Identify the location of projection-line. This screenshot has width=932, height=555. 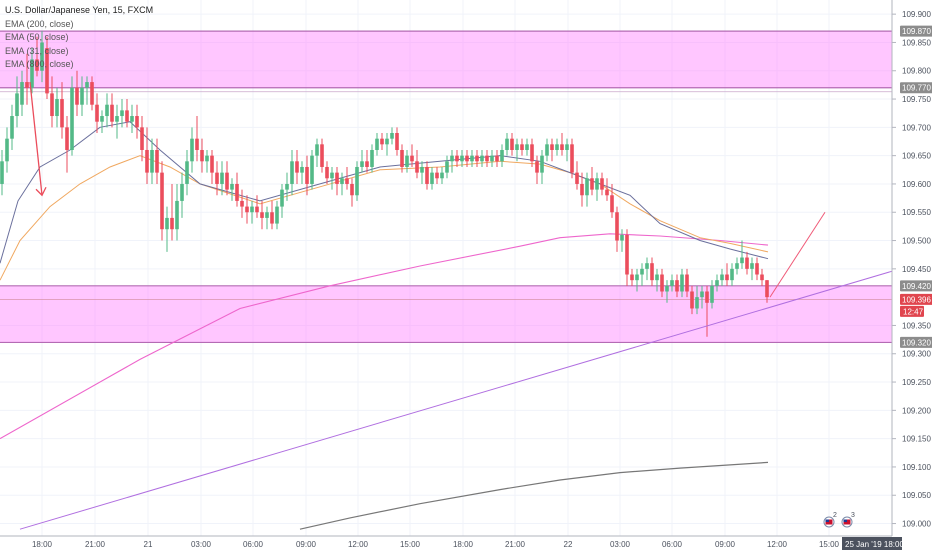
(797, 254).